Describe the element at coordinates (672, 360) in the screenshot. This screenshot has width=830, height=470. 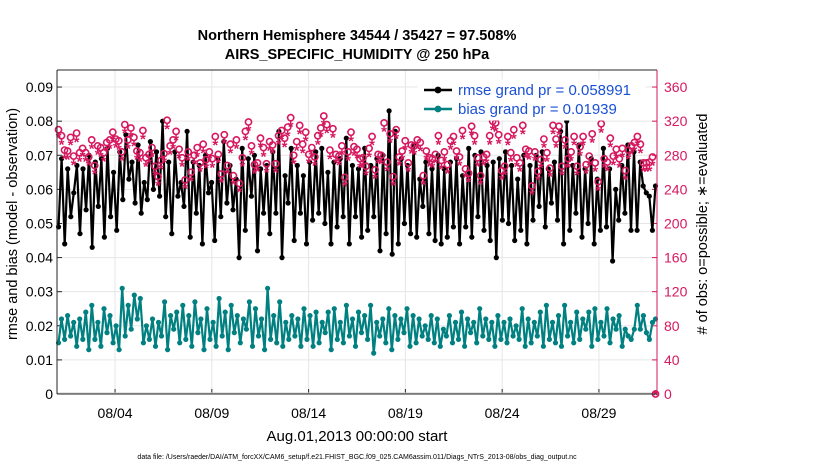
I see `right-tick-label: 40` at that location.